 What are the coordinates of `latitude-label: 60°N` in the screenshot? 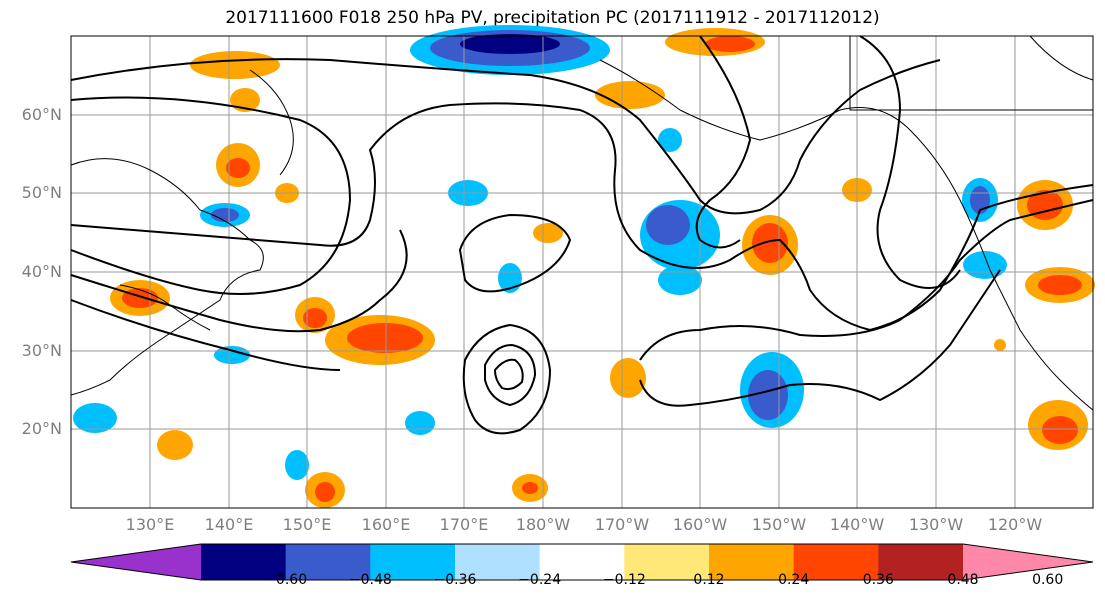 It's located at (41, 114).